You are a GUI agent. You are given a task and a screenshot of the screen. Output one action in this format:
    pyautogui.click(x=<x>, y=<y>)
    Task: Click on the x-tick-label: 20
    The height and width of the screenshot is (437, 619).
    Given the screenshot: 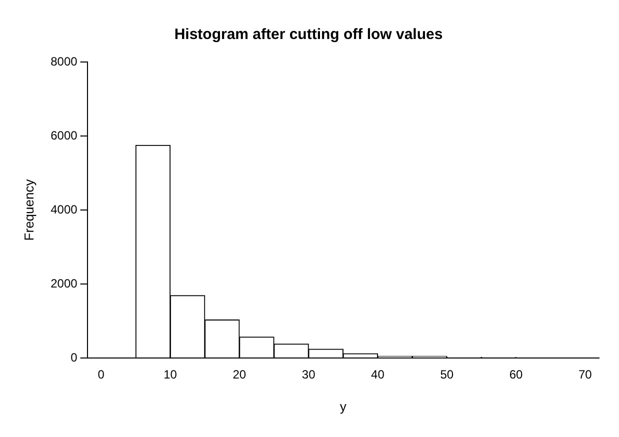 What is the action you would take?
    pyautogui.click(x=239, y=375)
    